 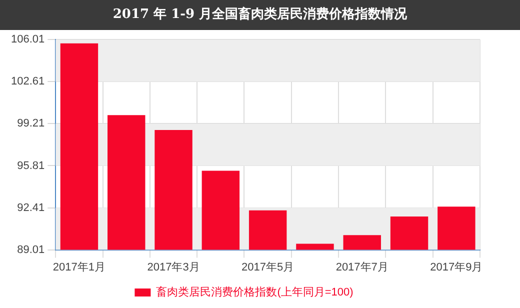 What do you see at coordinates (31, 166) in the screenshot?
I see `y-tick-label: 95.81` at bounding box center [31, 166].